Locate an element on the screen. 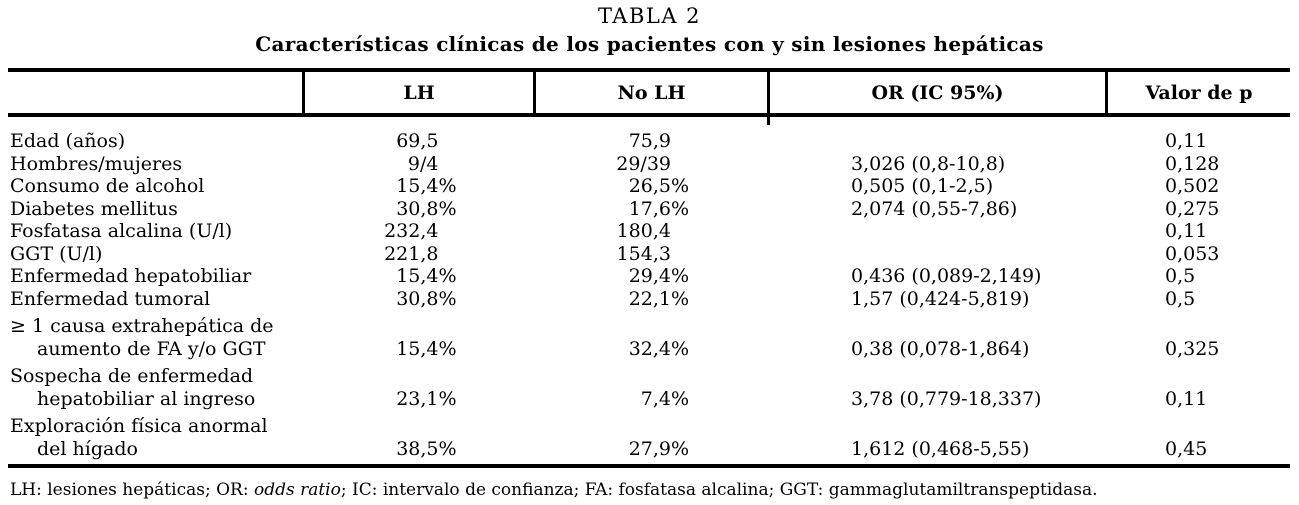 The width and height of the screenshot is (1299, 505). row-label: Enfermedad hepatobiliar is located at coordinates (155, 276).